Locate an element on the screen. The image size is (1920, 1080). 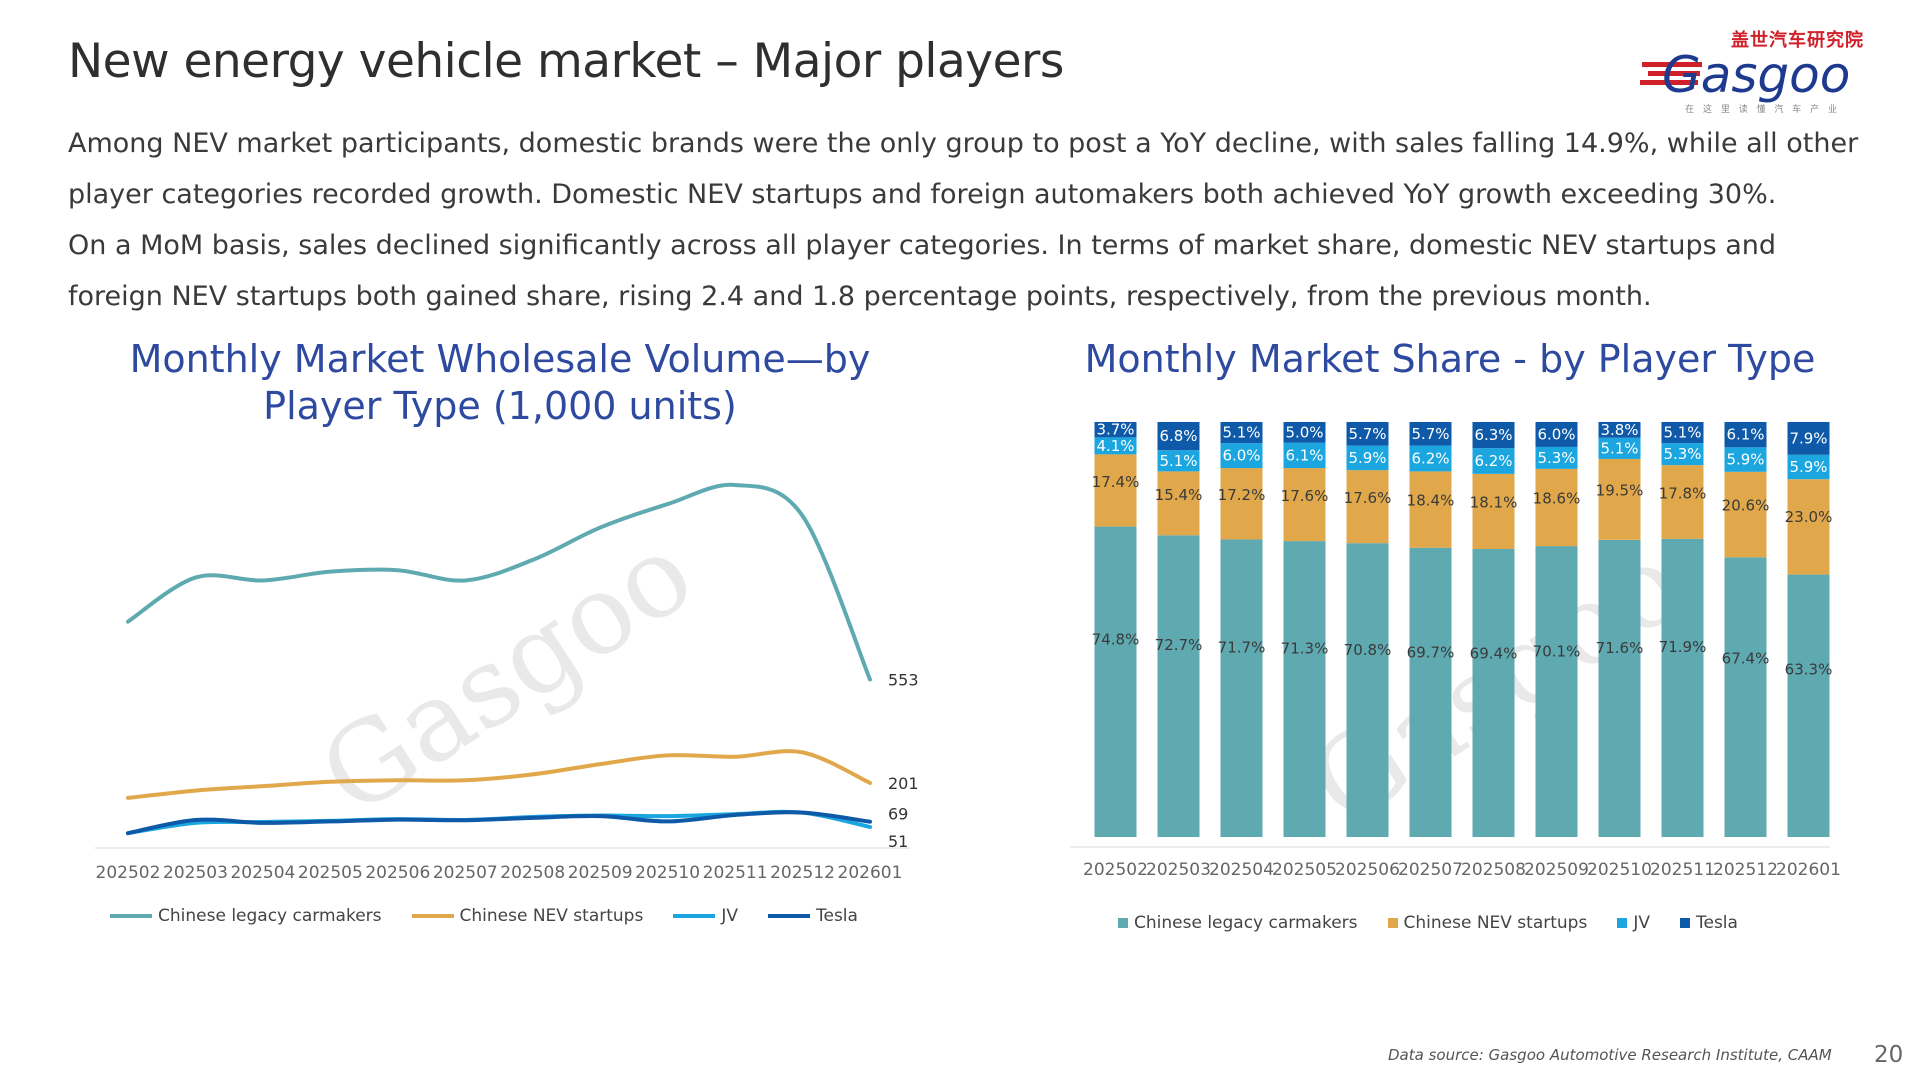
data-label: 17.8% is located at coordinates (1683, 493).